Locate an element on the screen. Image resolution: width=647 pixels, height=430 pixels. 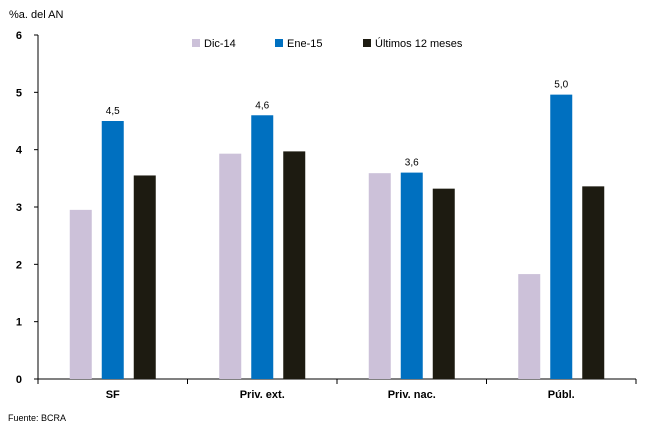
y-axis-label: %a. del AN is located at coordinates (36, 15).